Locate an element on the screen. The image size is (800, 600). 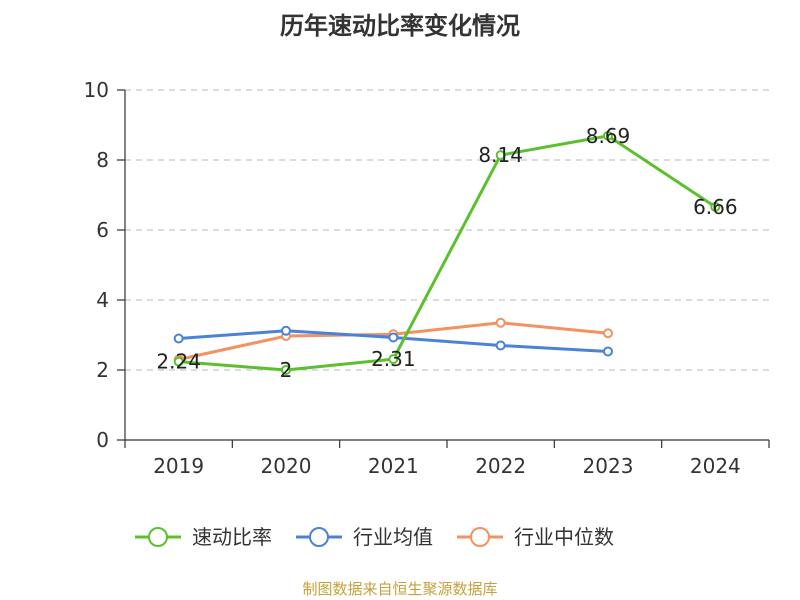
data-label: 6.66 is located at coordinates (715, 207).